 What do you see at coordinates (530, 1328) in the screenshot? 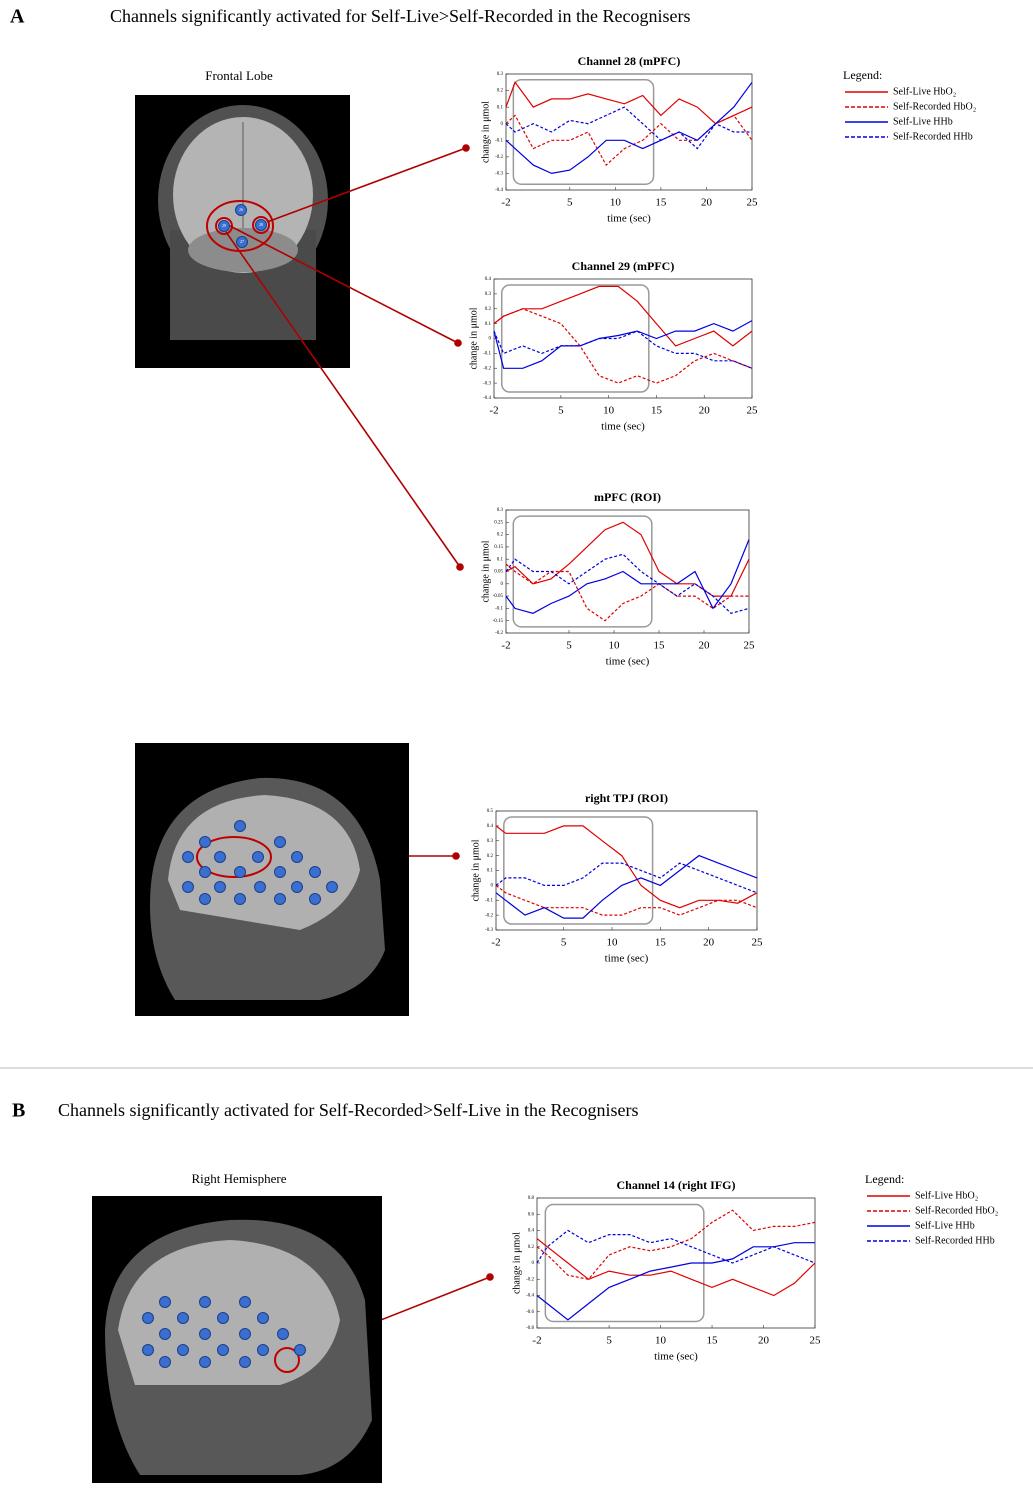
I see `y-tick-label: -0.8` at bounding box center [530, 1328].